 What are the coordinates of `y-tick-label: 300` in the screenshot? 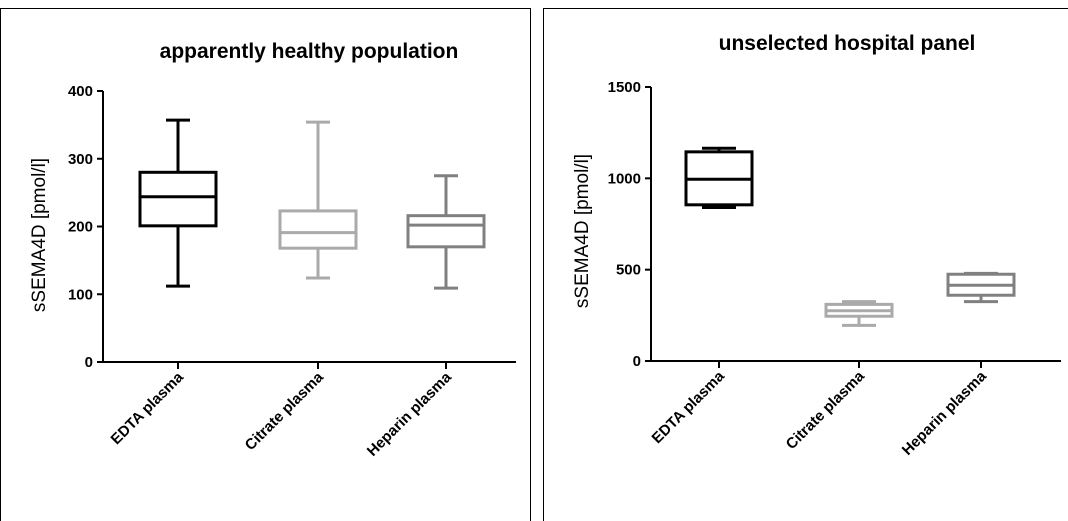 It's located at (80, 159).